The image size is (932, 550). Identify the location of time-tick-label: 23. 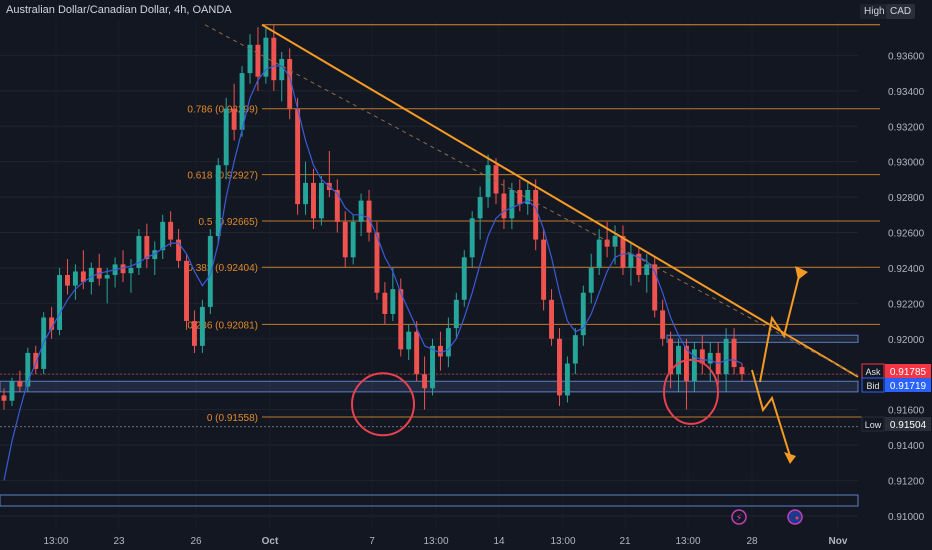
(119, 541).